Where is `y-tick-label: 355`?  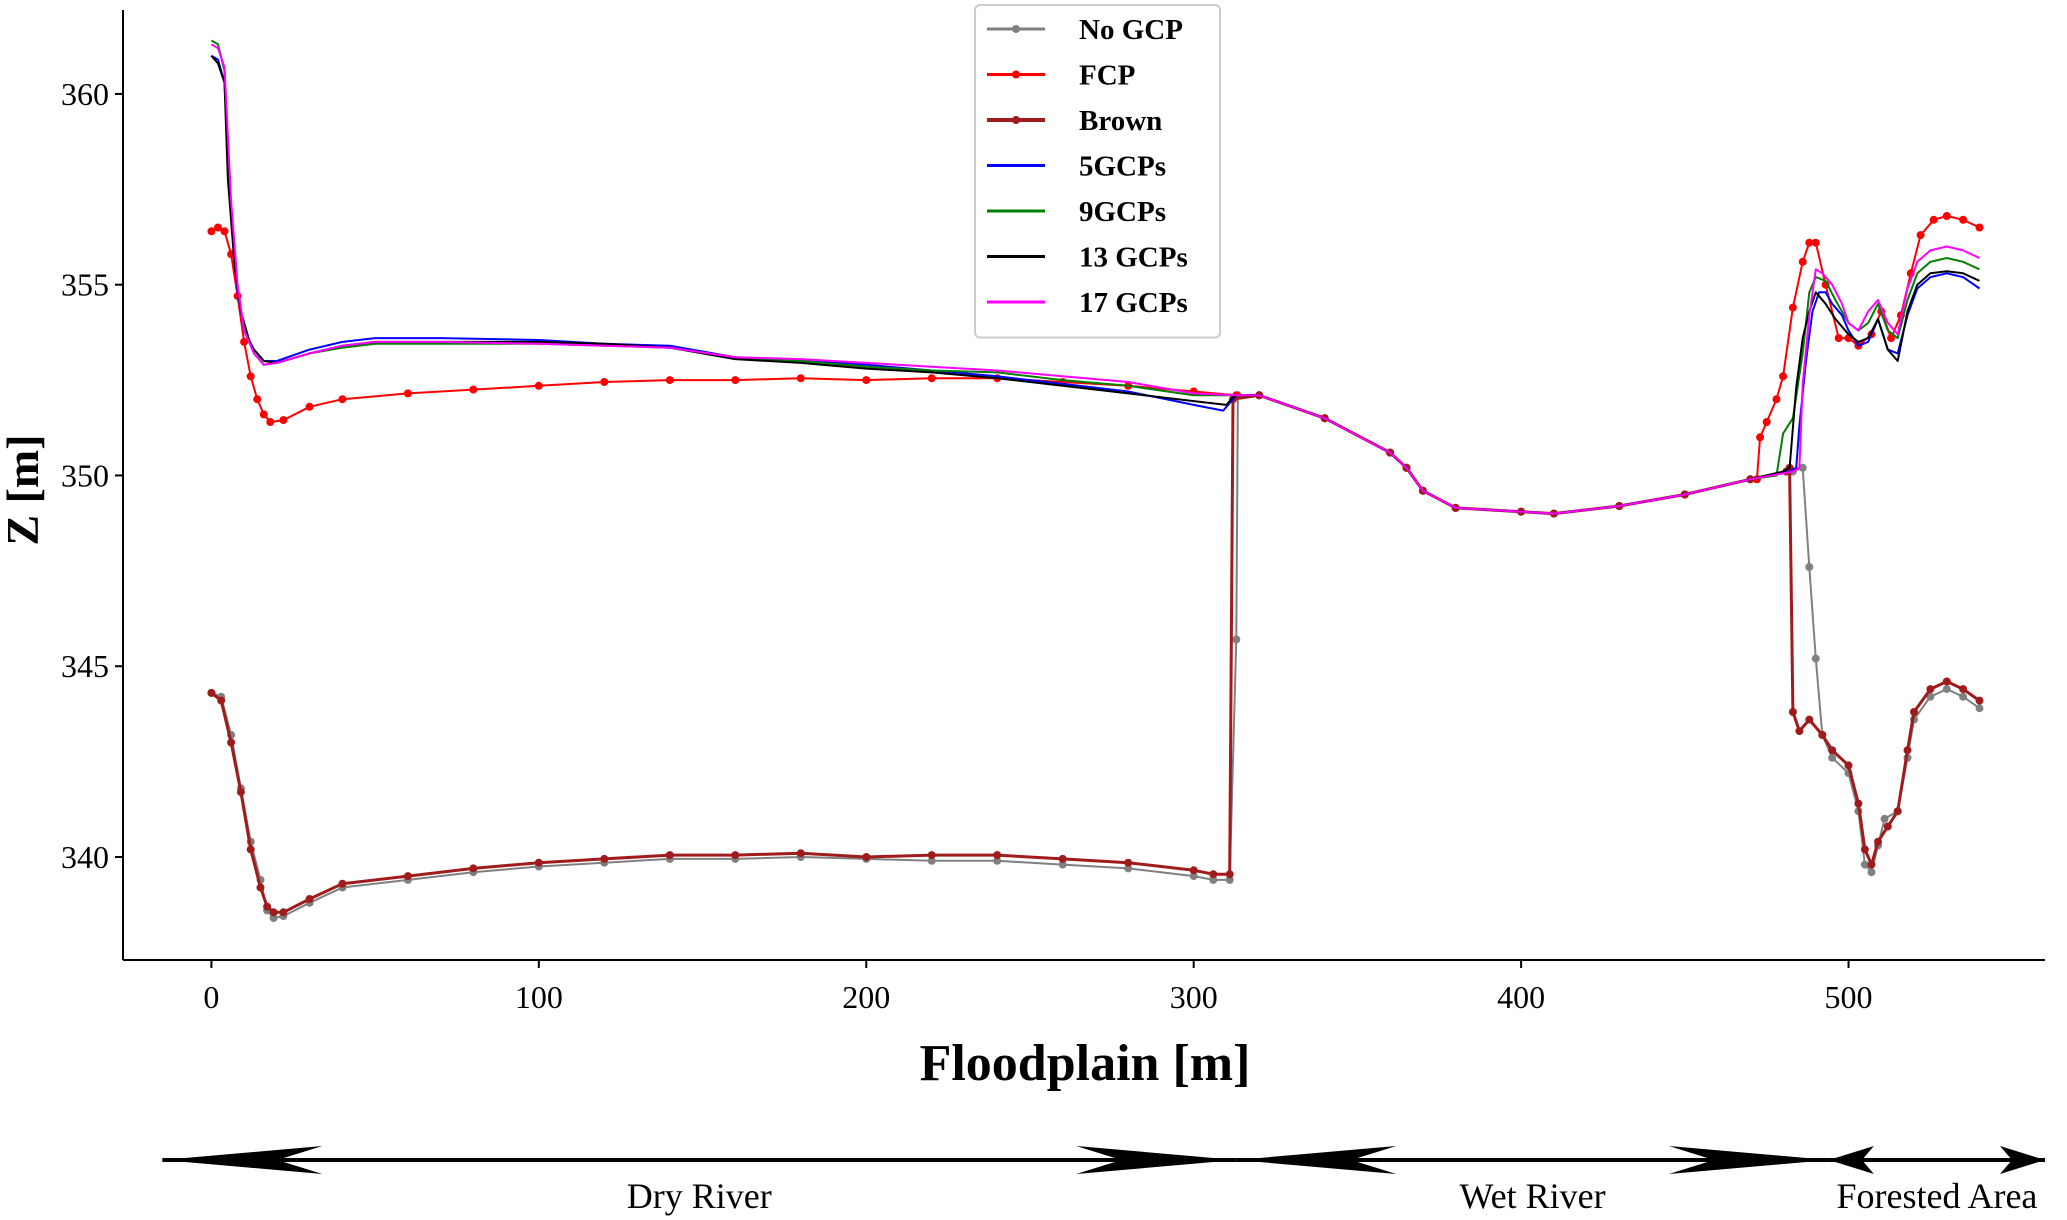 y-tick-label: 355 is located at coordinates (85, 285).